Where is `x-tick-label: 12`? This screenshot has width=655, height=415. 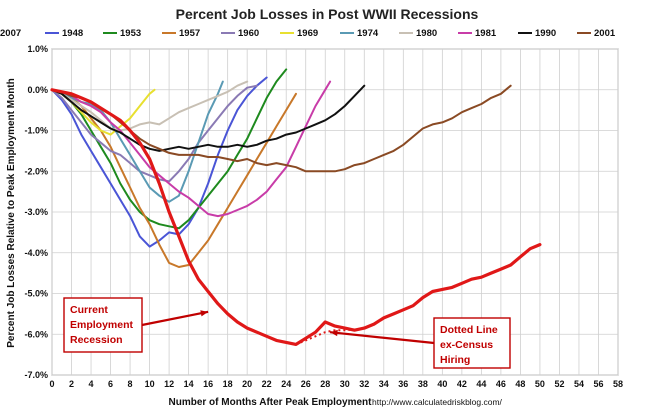
x-tick-label: 12 is located at coordinates (169, 384).